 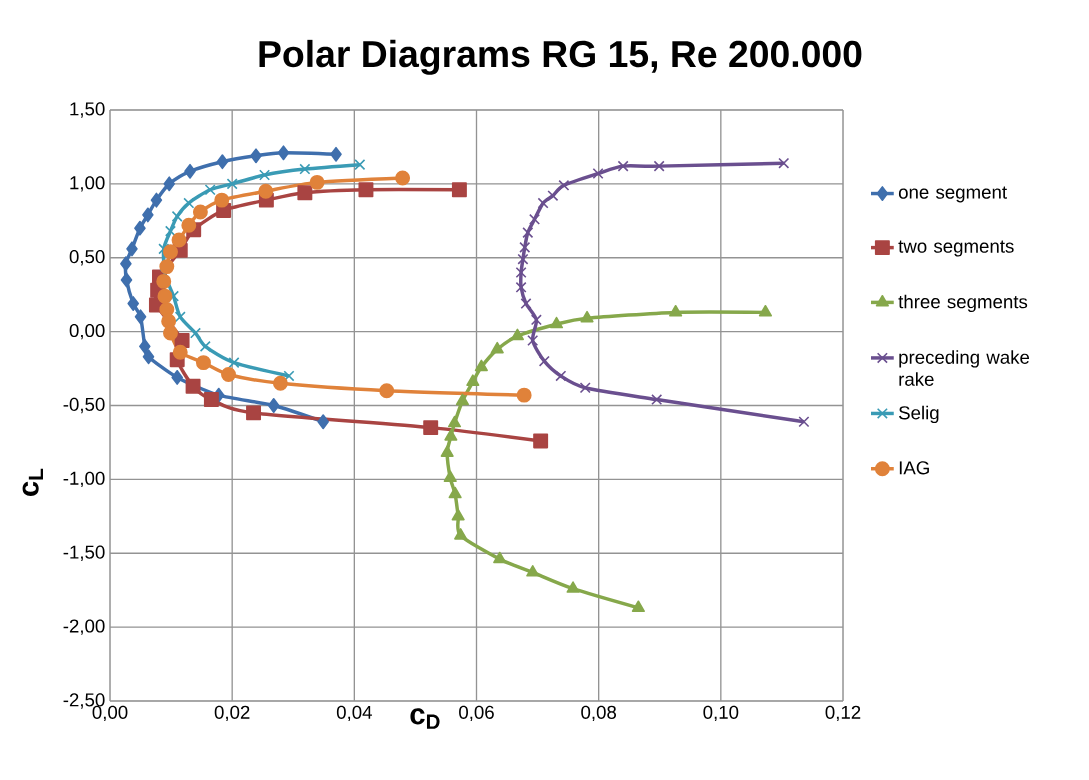 What do you see at coordinates (84, 479) in the screenshot?
I see `y-tick-label: -1,00` at bounding box center [84, 479].